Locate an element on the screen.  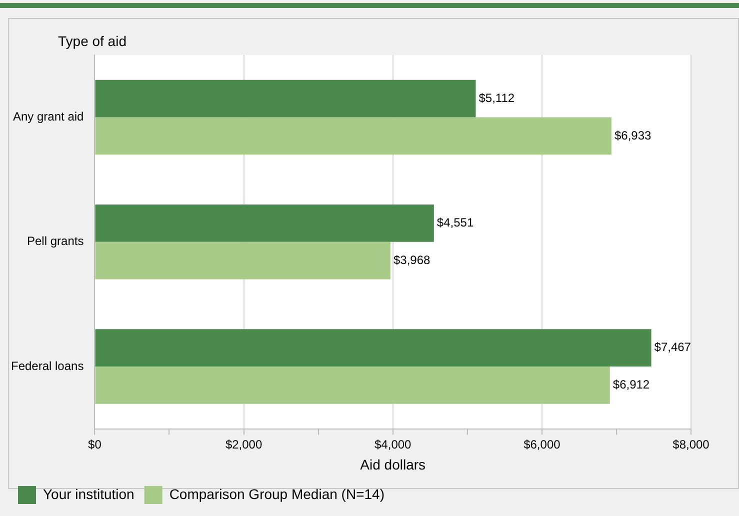
x-tick-label: $4,000 is located at coordinates (393, 444).